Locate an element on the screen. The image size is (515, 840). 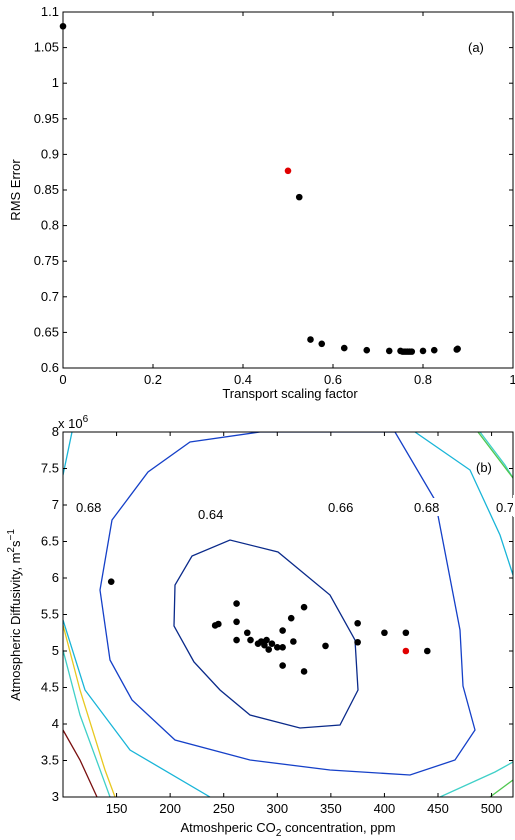
b-ytick-label: 7.5 is located at coordinates (50, 468).